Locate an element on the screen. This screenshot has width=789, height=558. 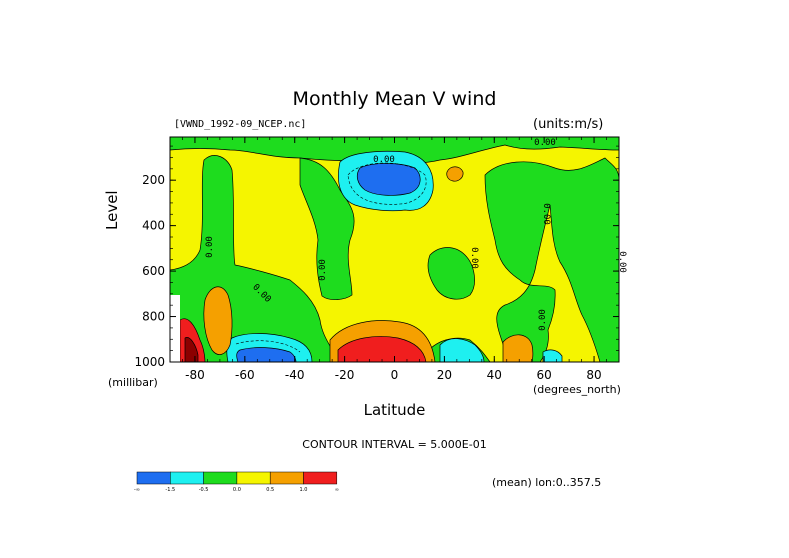
y-tick-label: 1000 is located at coordinates (149, 362).